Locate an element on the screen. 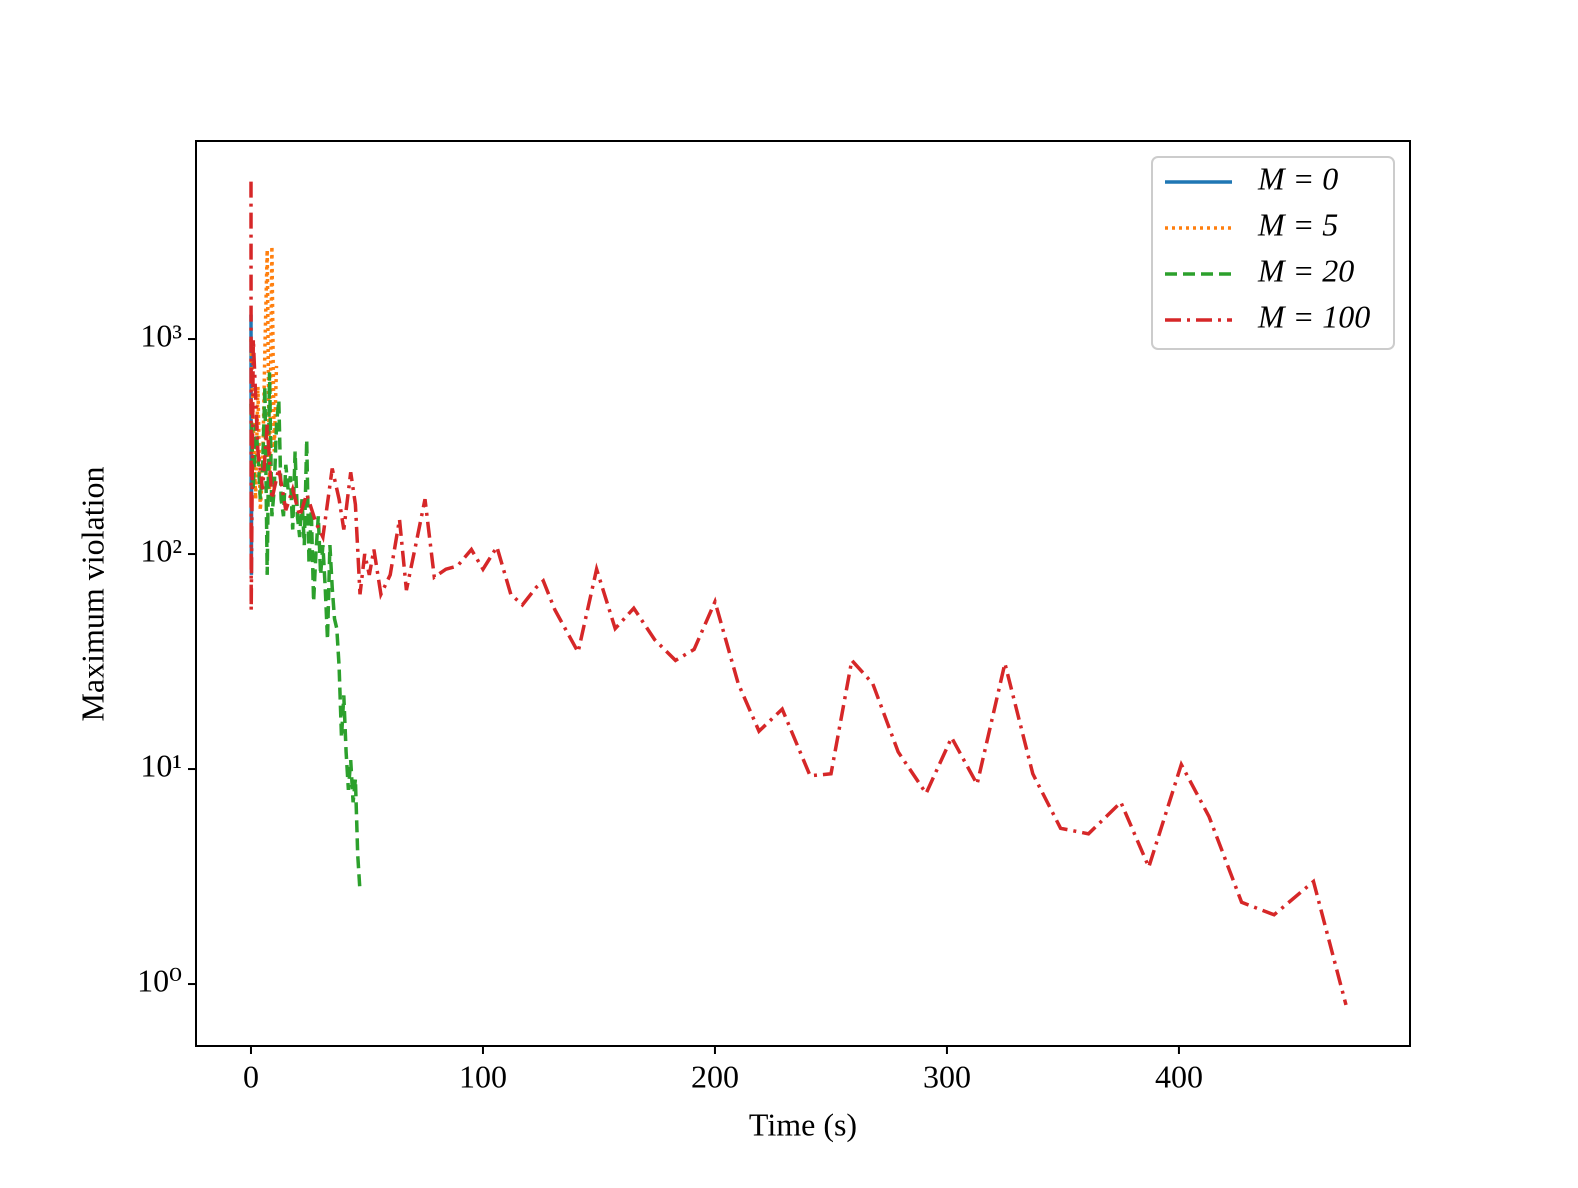 The width and height of the screenshot is (1578, 1188). legend-label: M = 0 is located at coordinates (1297, 178).